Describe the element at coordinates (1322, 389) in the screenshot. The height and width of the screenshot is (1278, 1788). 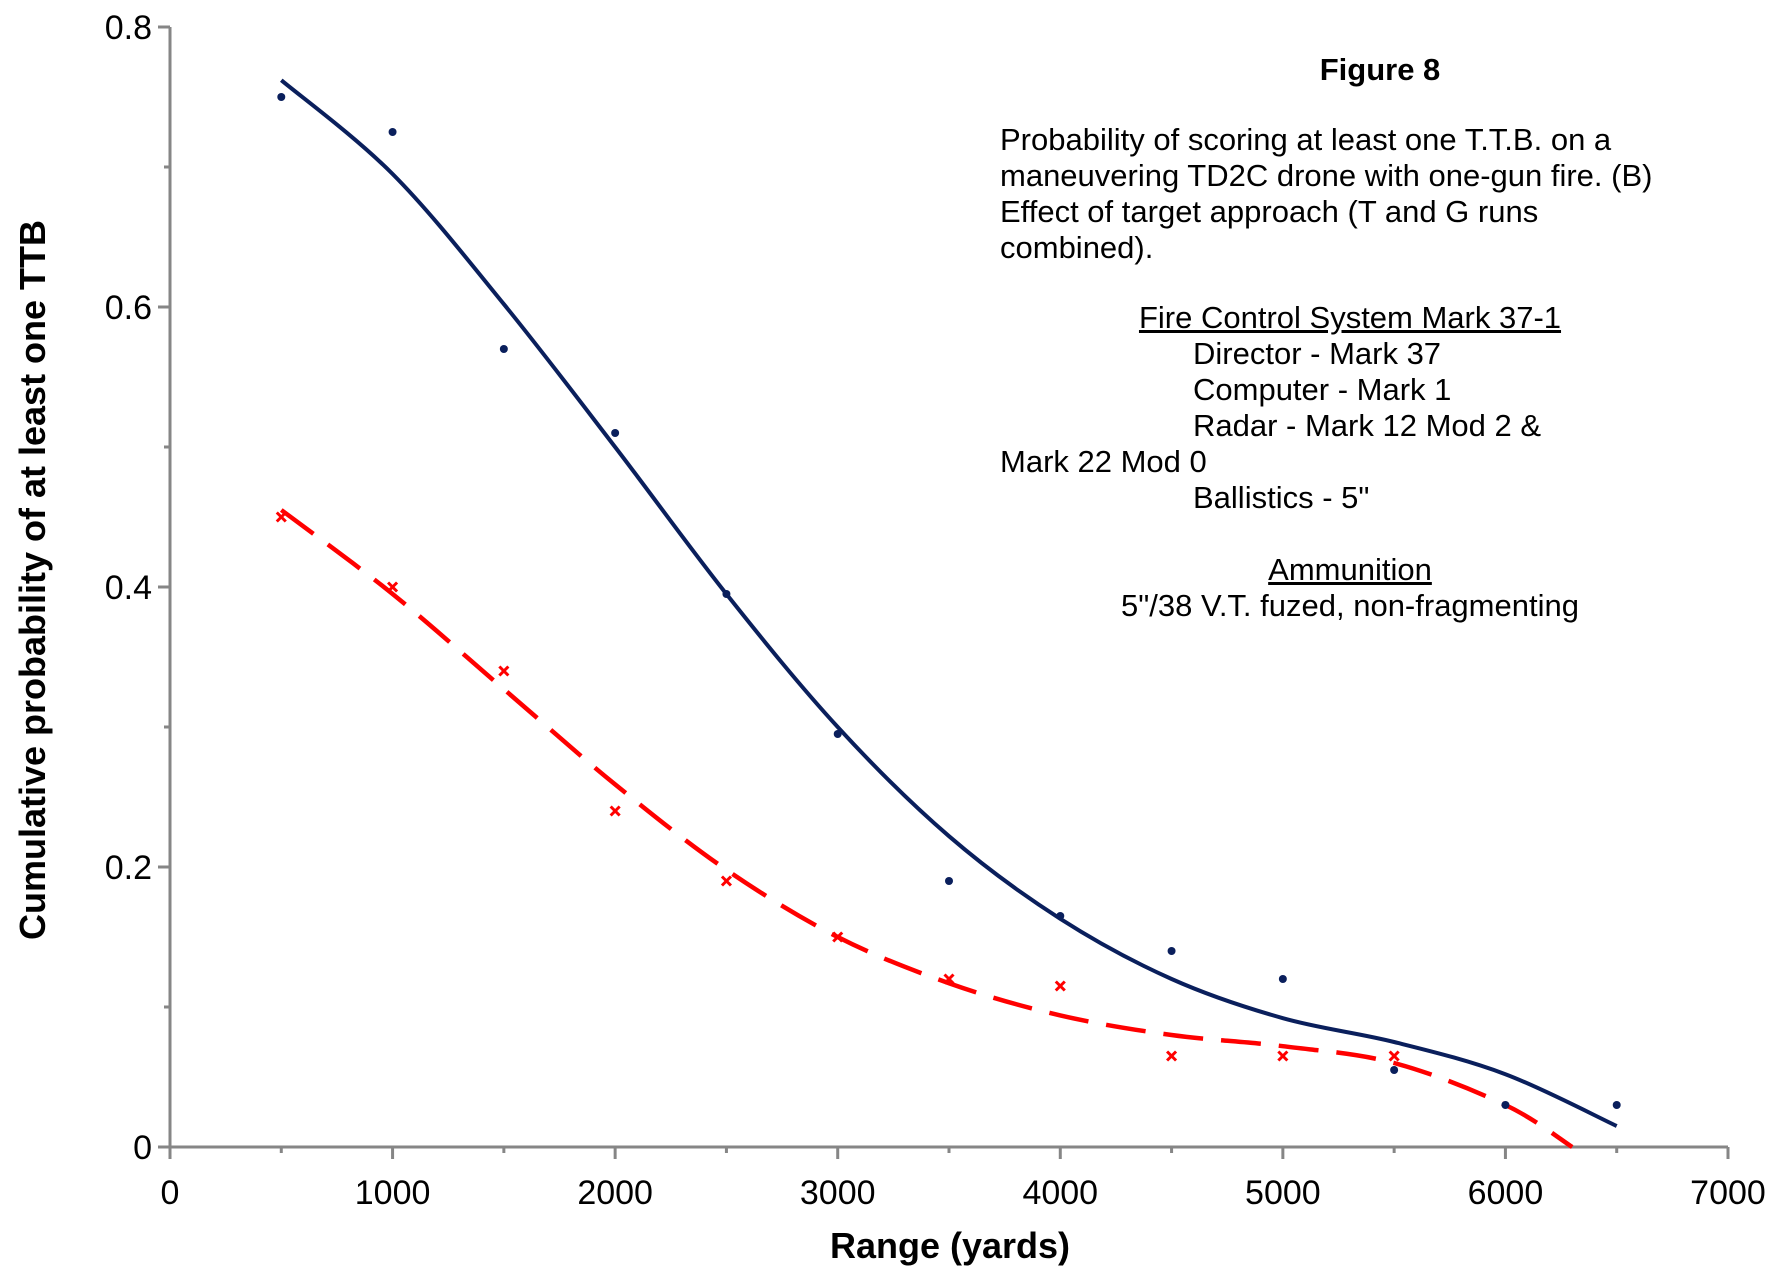
I see `computer-line: Computer - Mark 1` at that location.